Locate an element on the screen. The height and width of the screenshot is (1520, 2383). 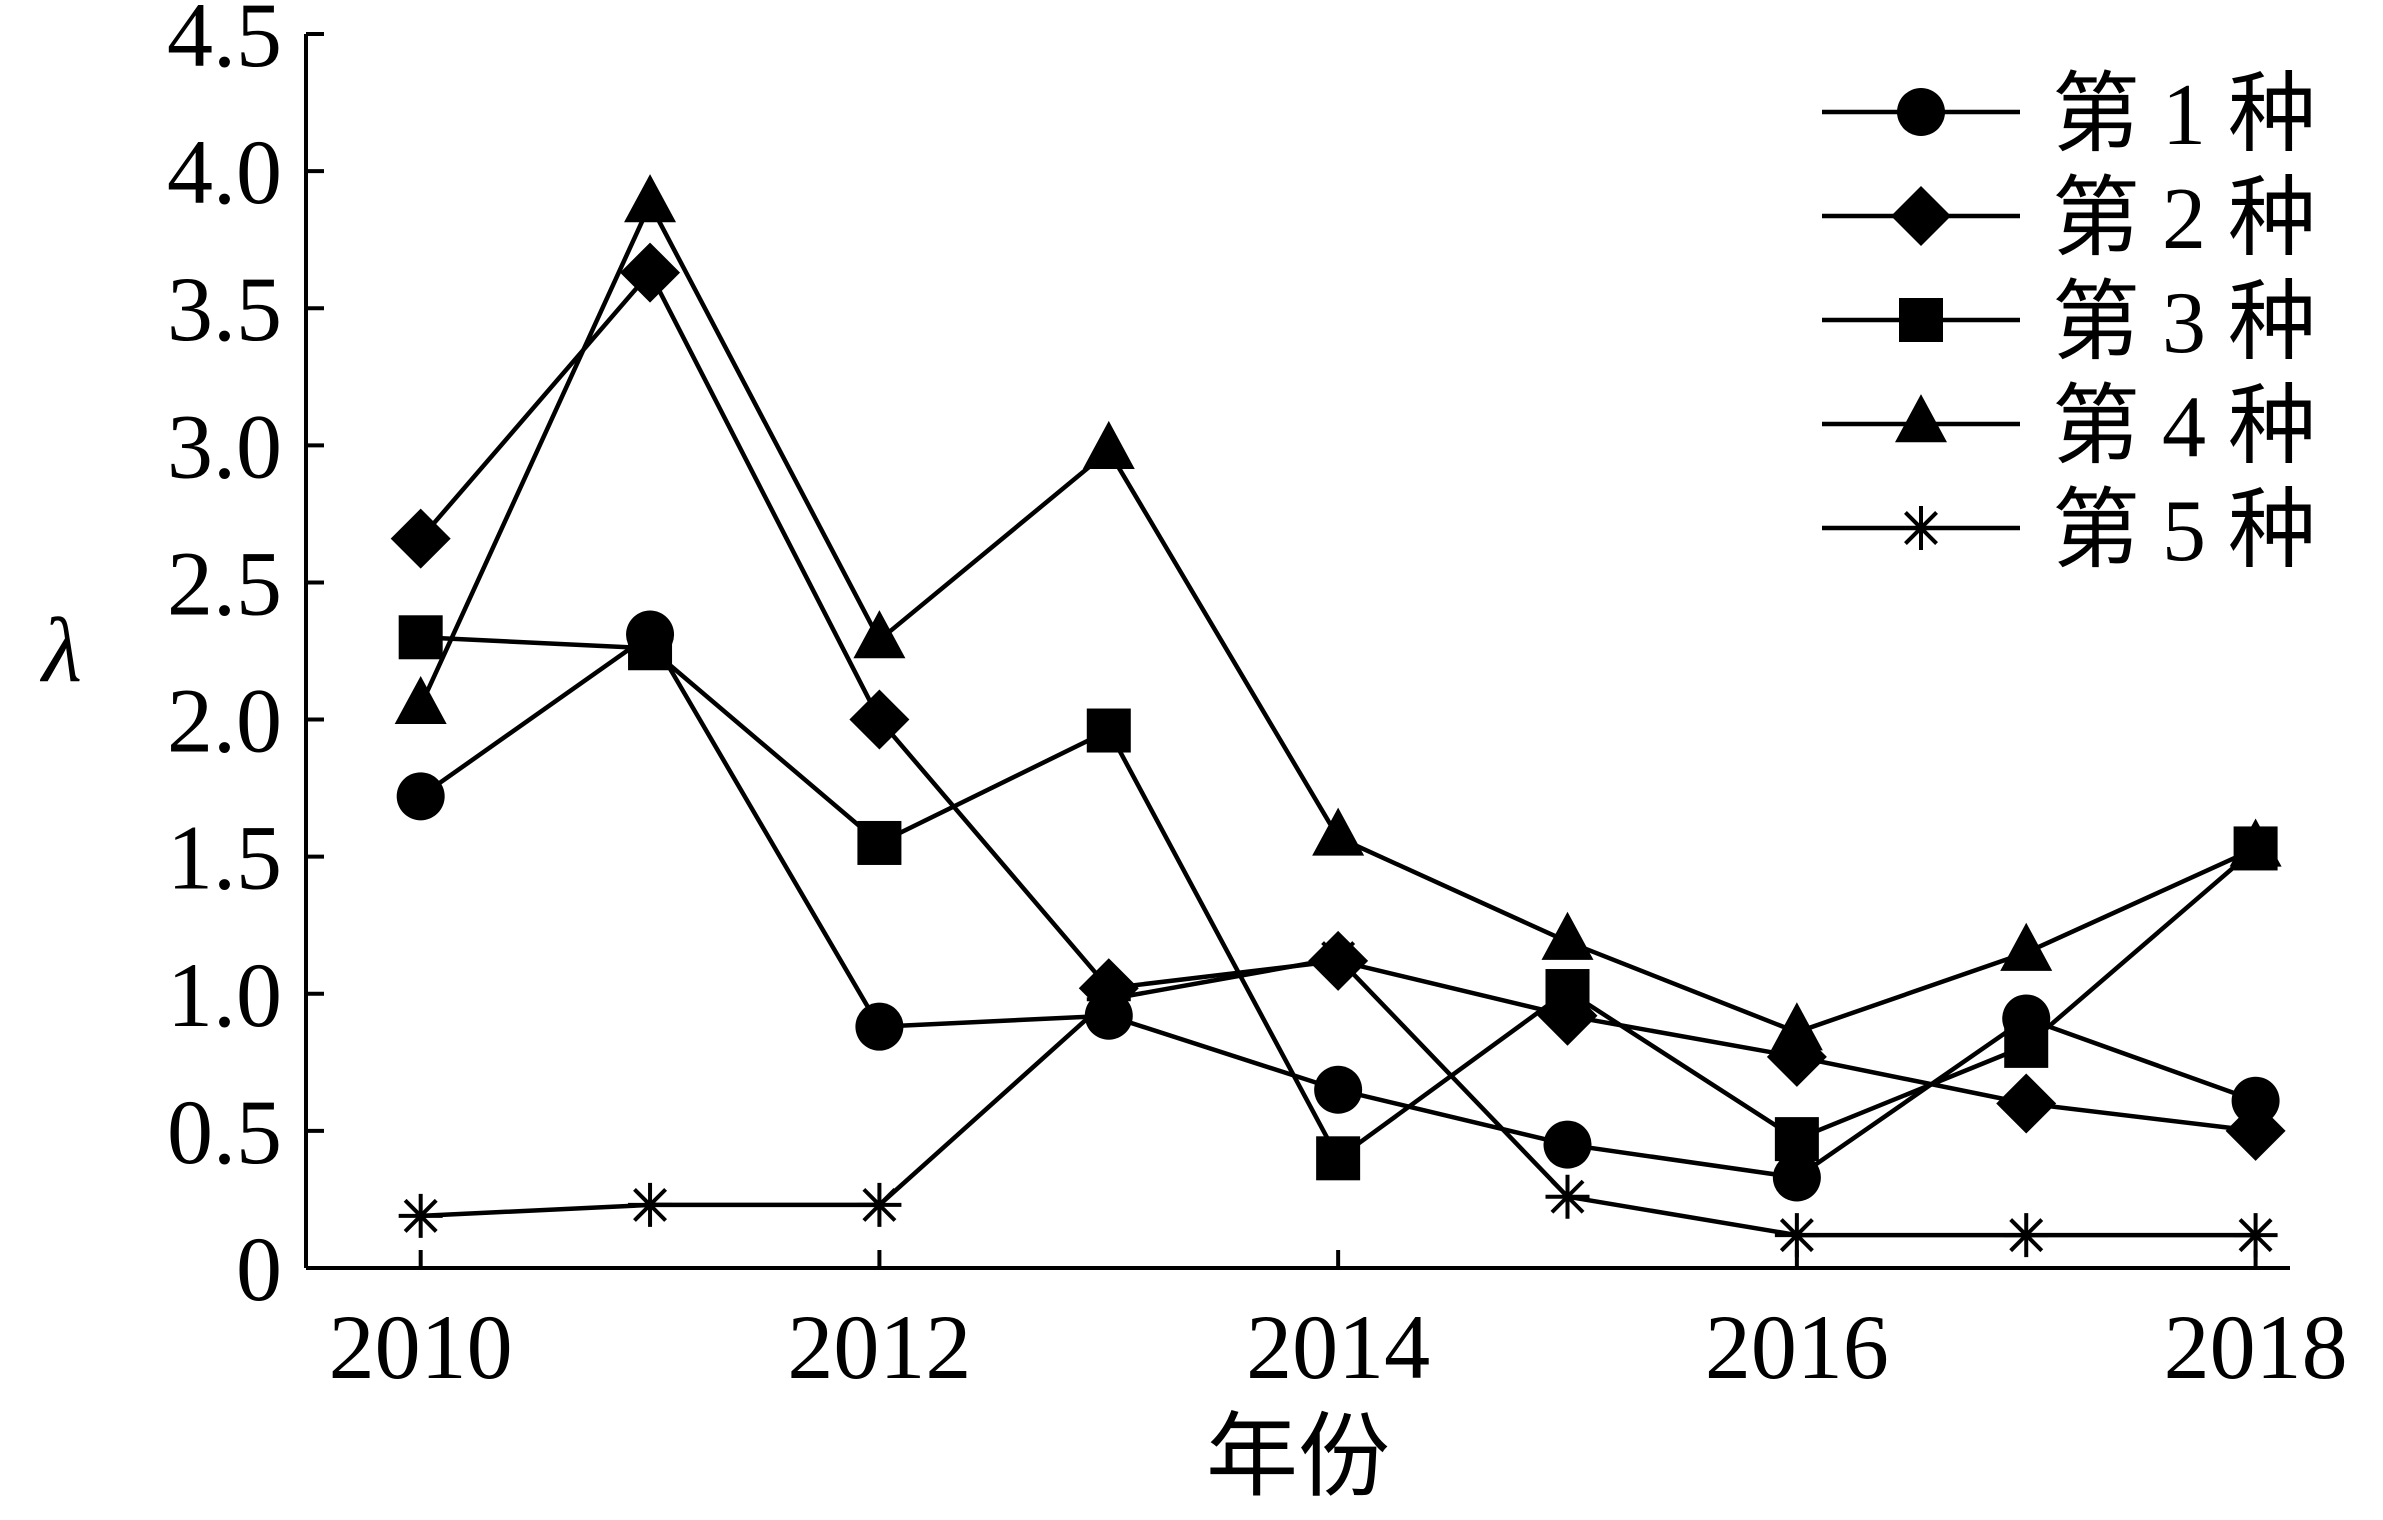
y-axis-title: λ is located at coordinates (60, 650).